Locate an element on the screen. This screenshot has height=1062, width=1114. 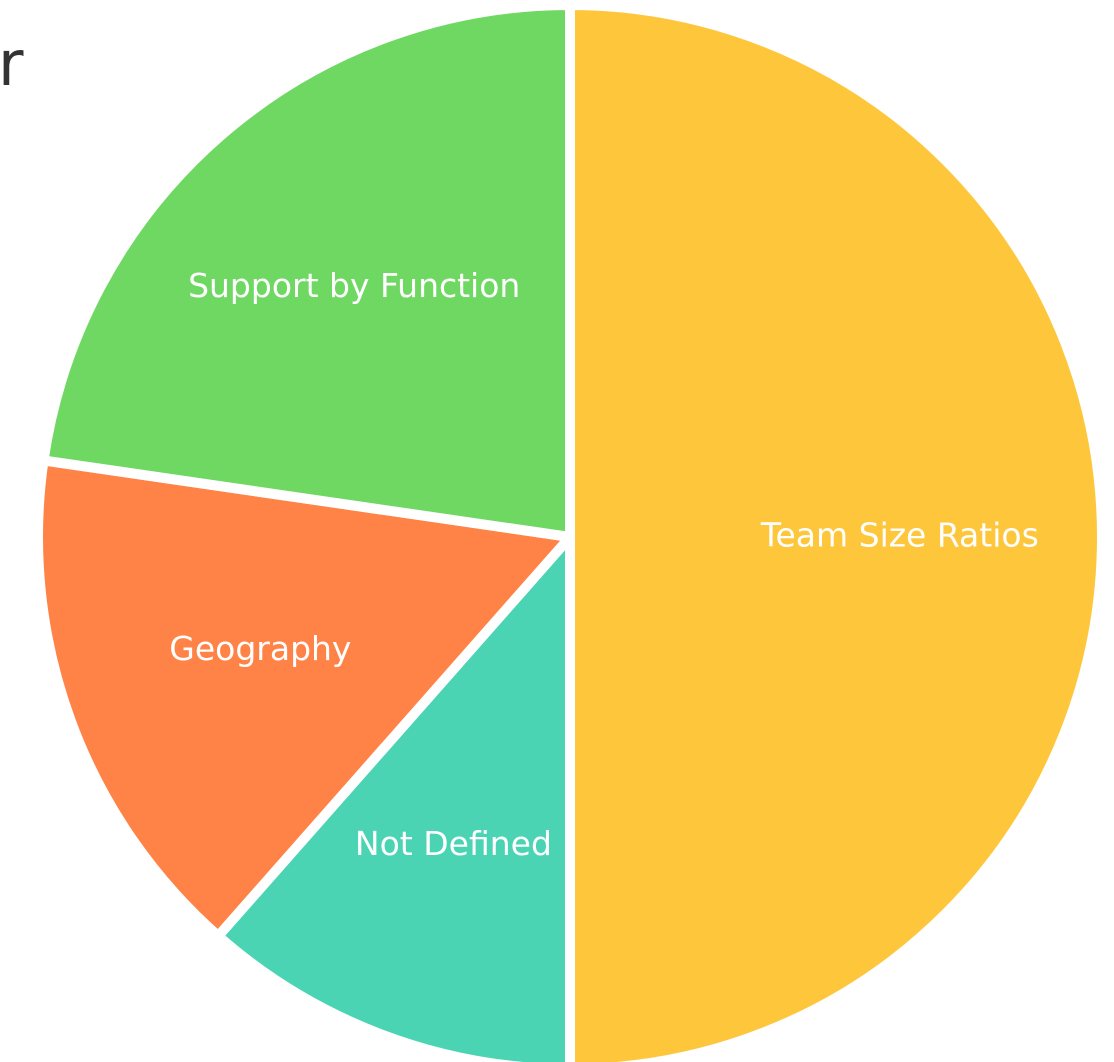
slice-label: Team Size Ratios is located at coordinates (899, 535).